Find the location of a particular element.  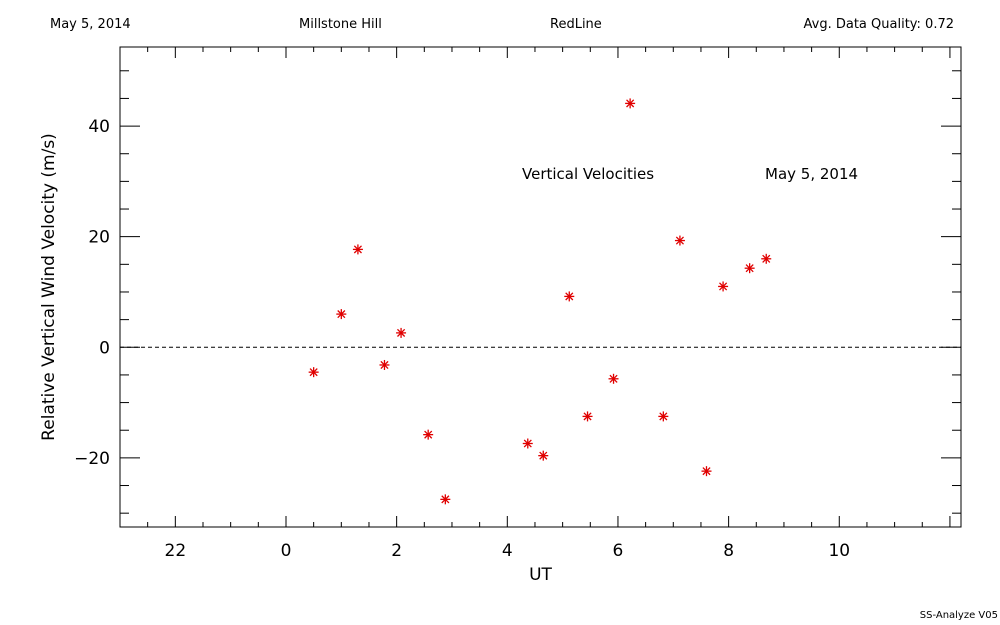

x-axis-label: UT is located at coordinates (540, 575).